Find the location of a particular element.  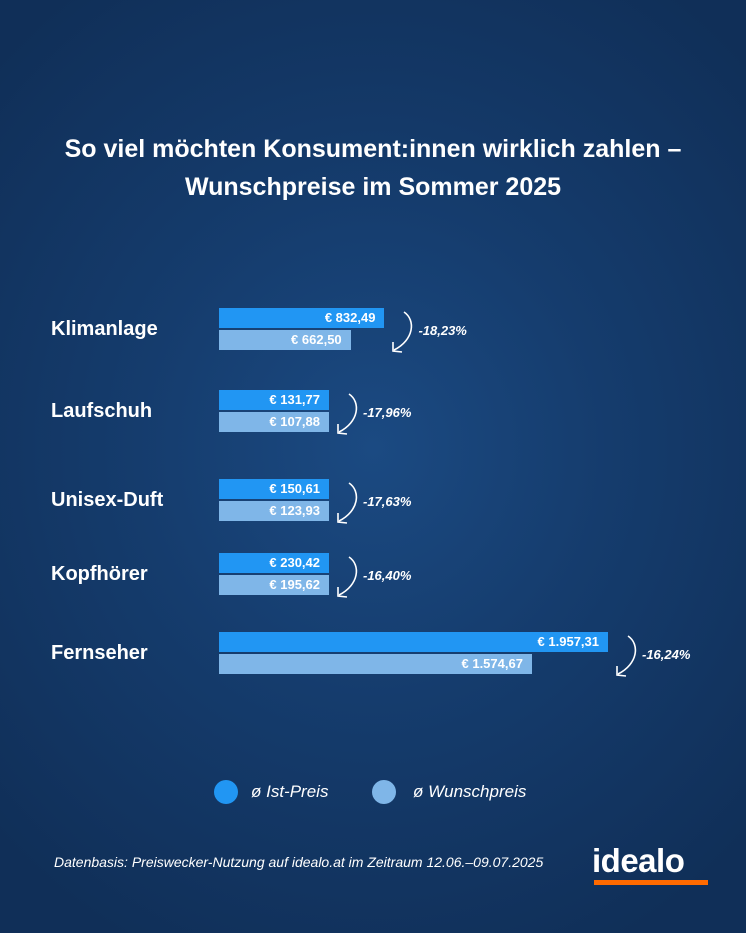

legend-label-wunsch: ø Wunschpreis is located at coordinates (470, 791).